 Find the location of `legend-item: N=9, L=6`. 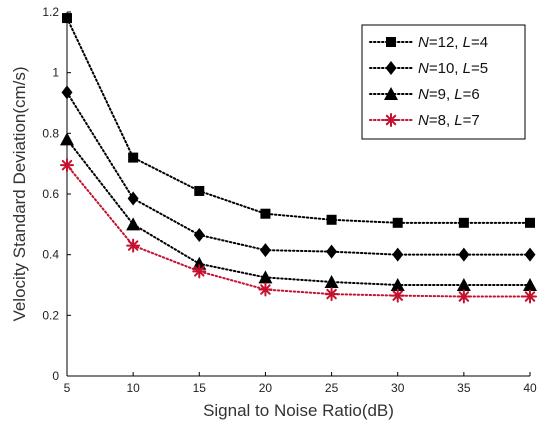

legend-item: N=9, L=6 is located at coordinates (424, 94).